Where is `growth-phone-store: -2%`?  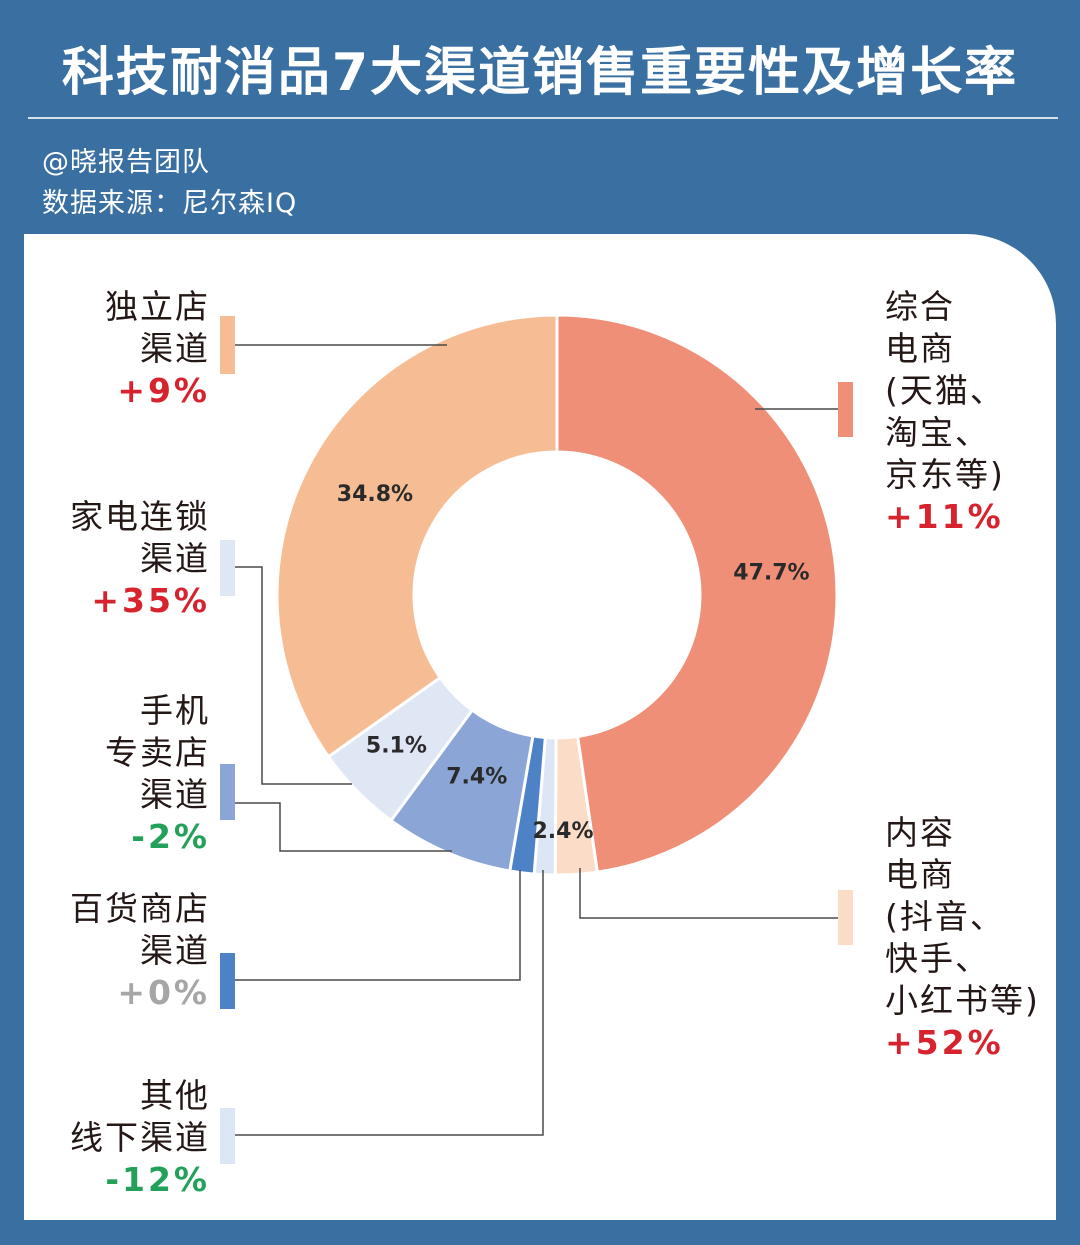
growth-phone-store: -2% is located at coordinates (170, 836).